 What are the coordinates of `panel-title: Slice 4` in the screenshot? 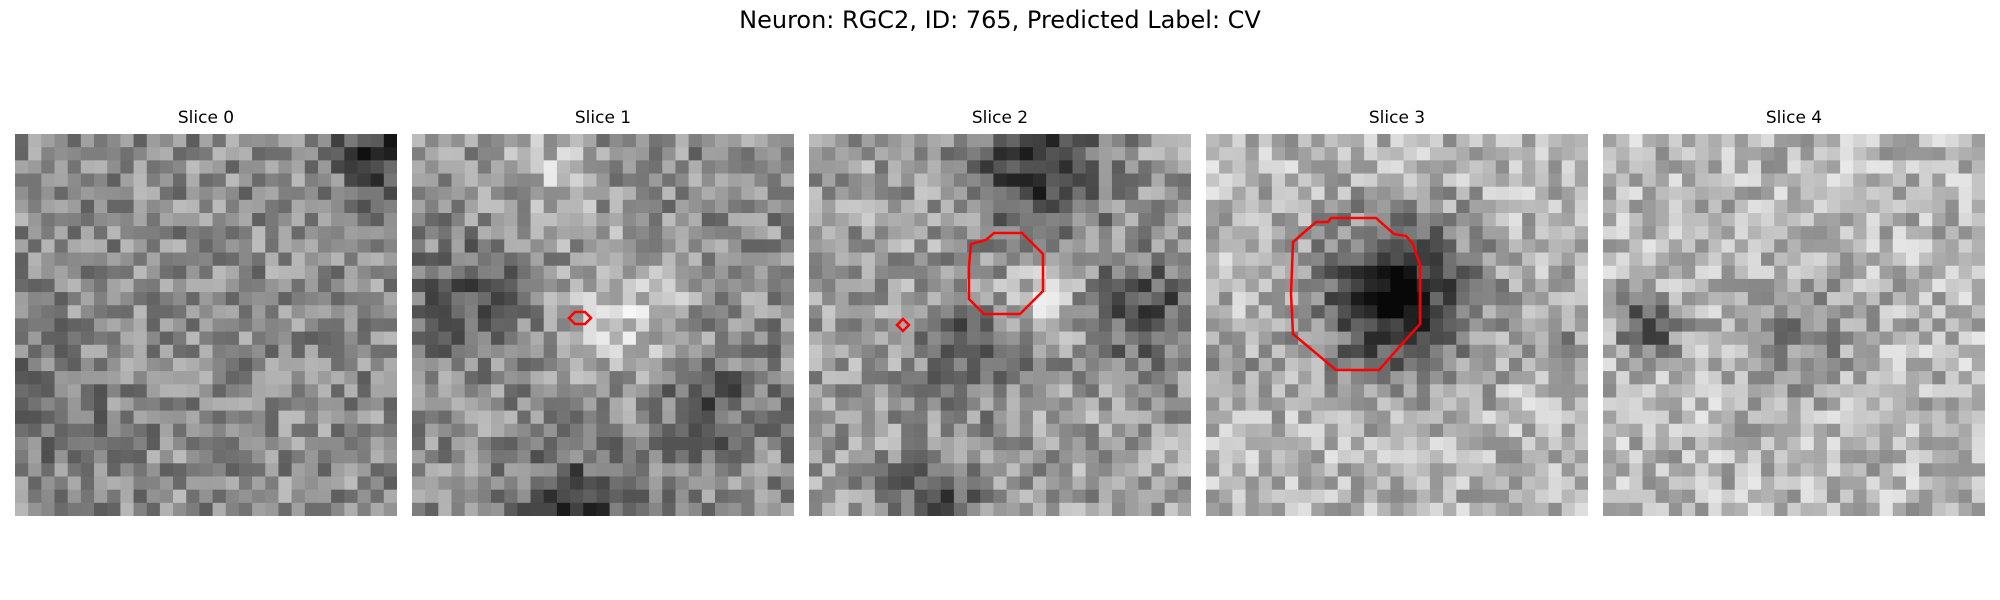 It's located at (1794, 118).